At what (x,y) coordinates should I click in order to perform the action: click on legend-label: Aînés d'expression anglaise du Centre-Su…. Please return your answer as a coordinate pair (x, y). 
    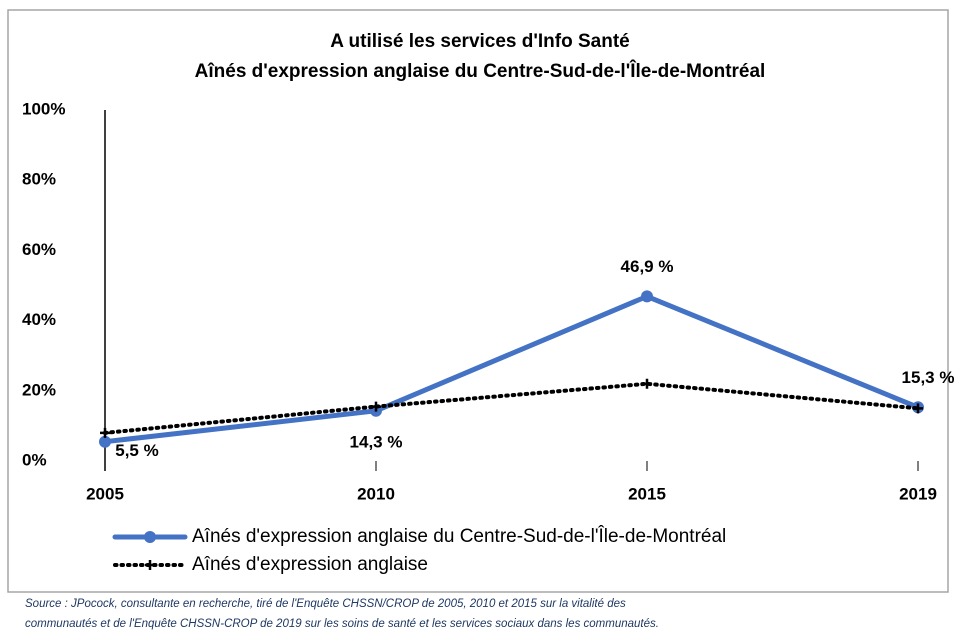
    Looking at the image, I should click on (459, 536).